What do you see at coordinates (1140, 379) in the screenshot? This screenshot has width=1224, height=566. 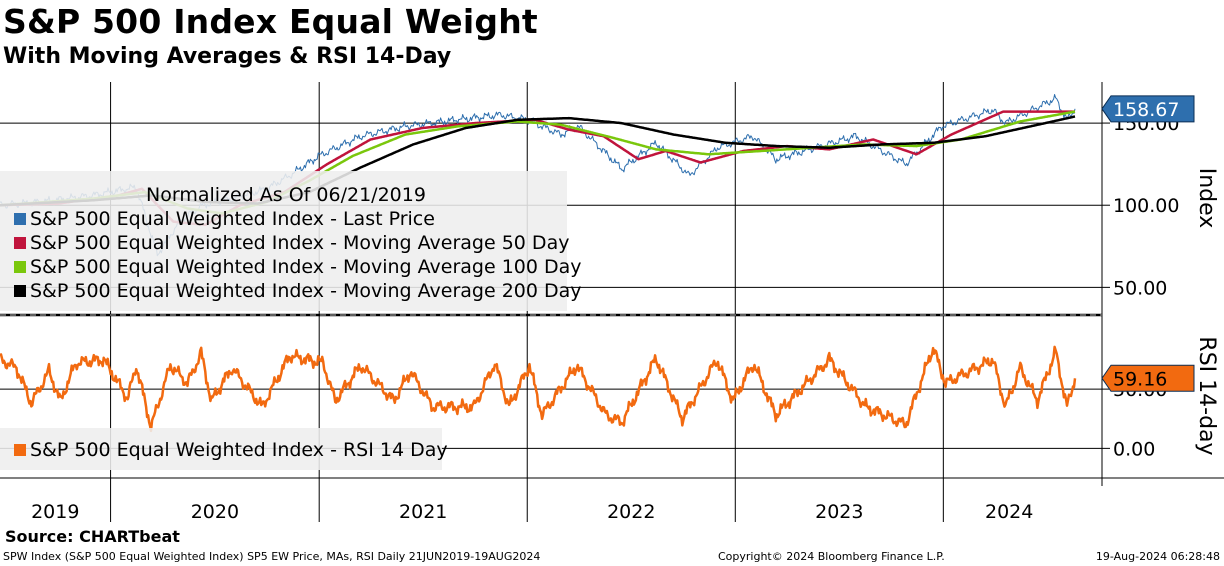 I see `last-rsi-badge-label: 59.16` at bounding box center [1140, 379].